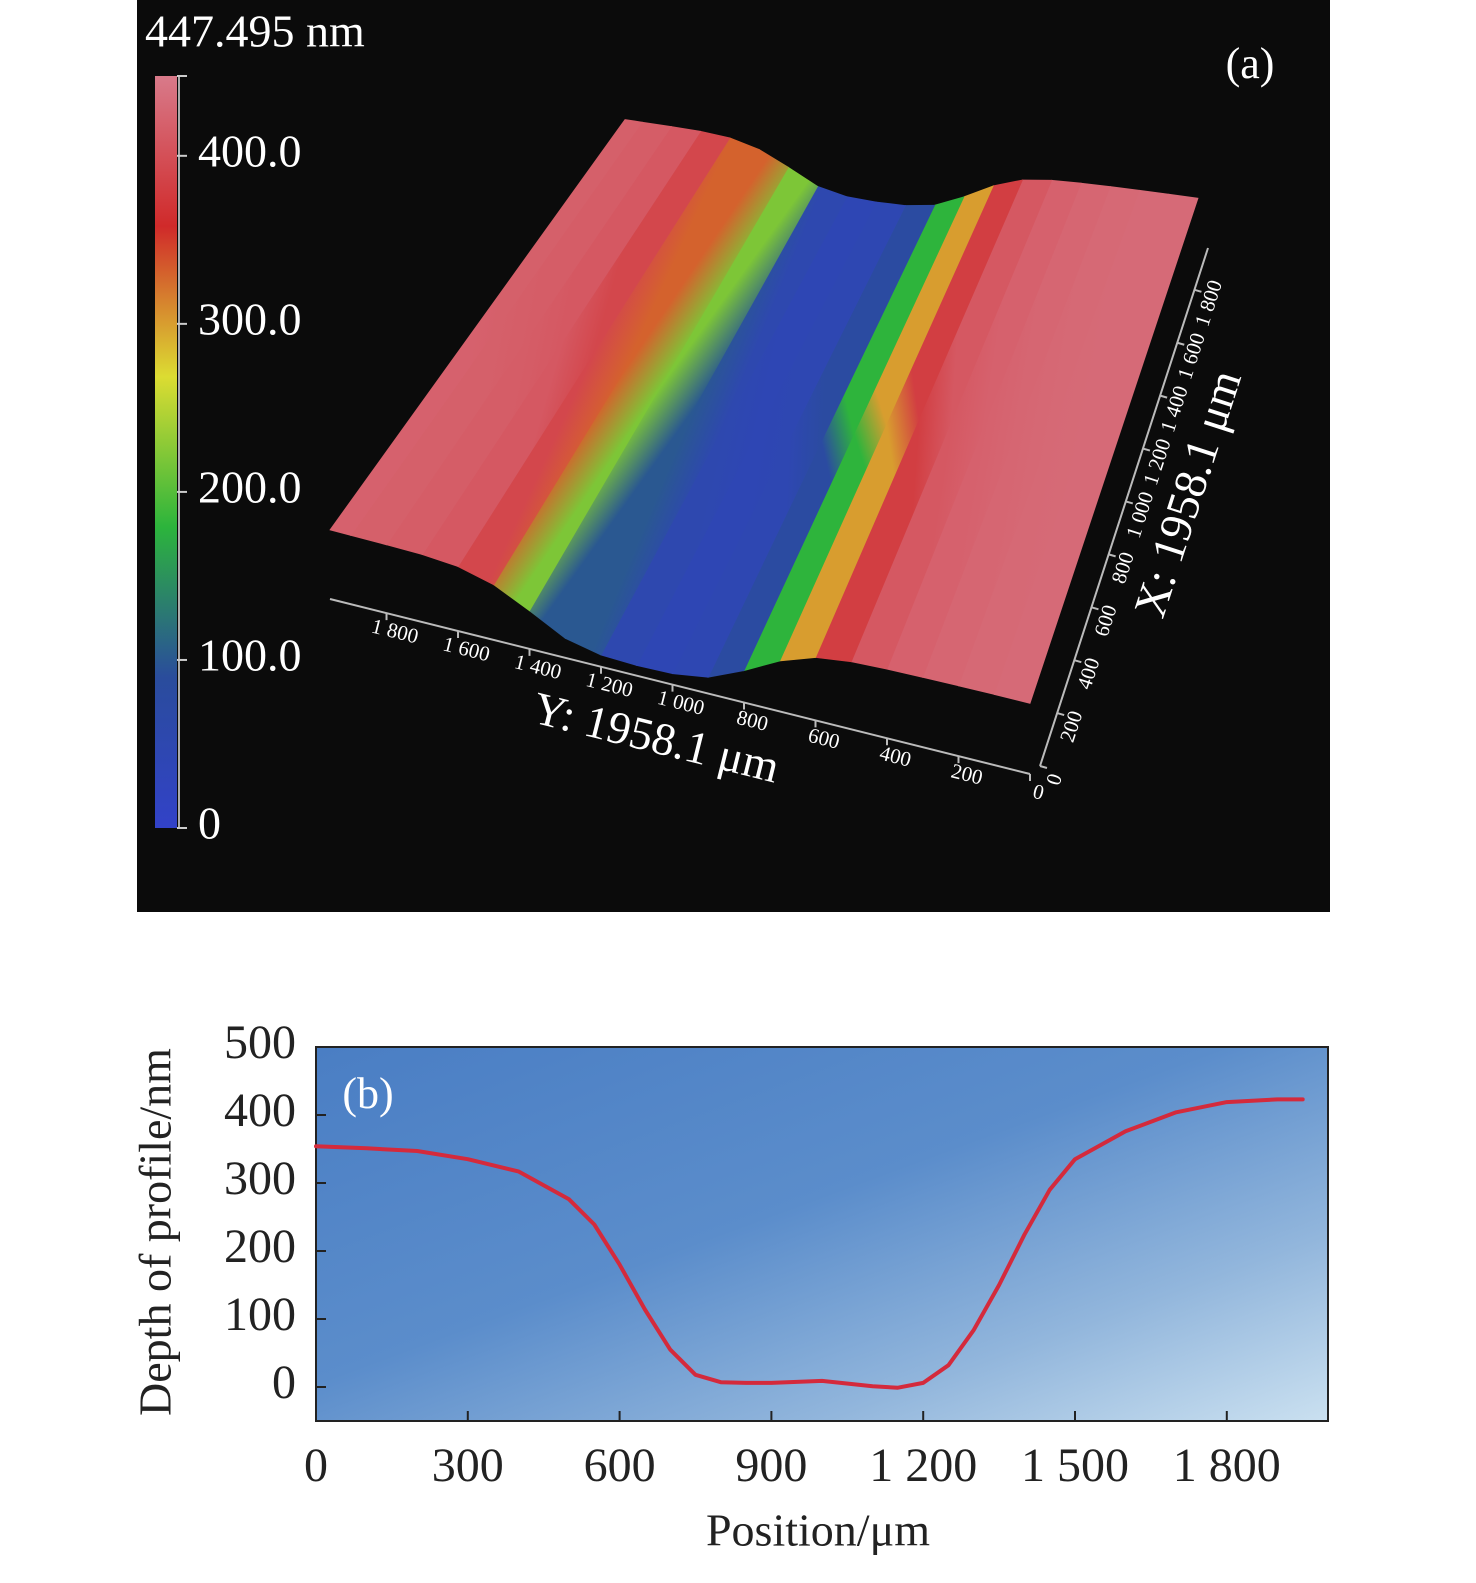  What do you see at coordinates (209, 823) in the screenshot?
I see `colorbar-tick-label: 0` at bounding box center [209, 823].